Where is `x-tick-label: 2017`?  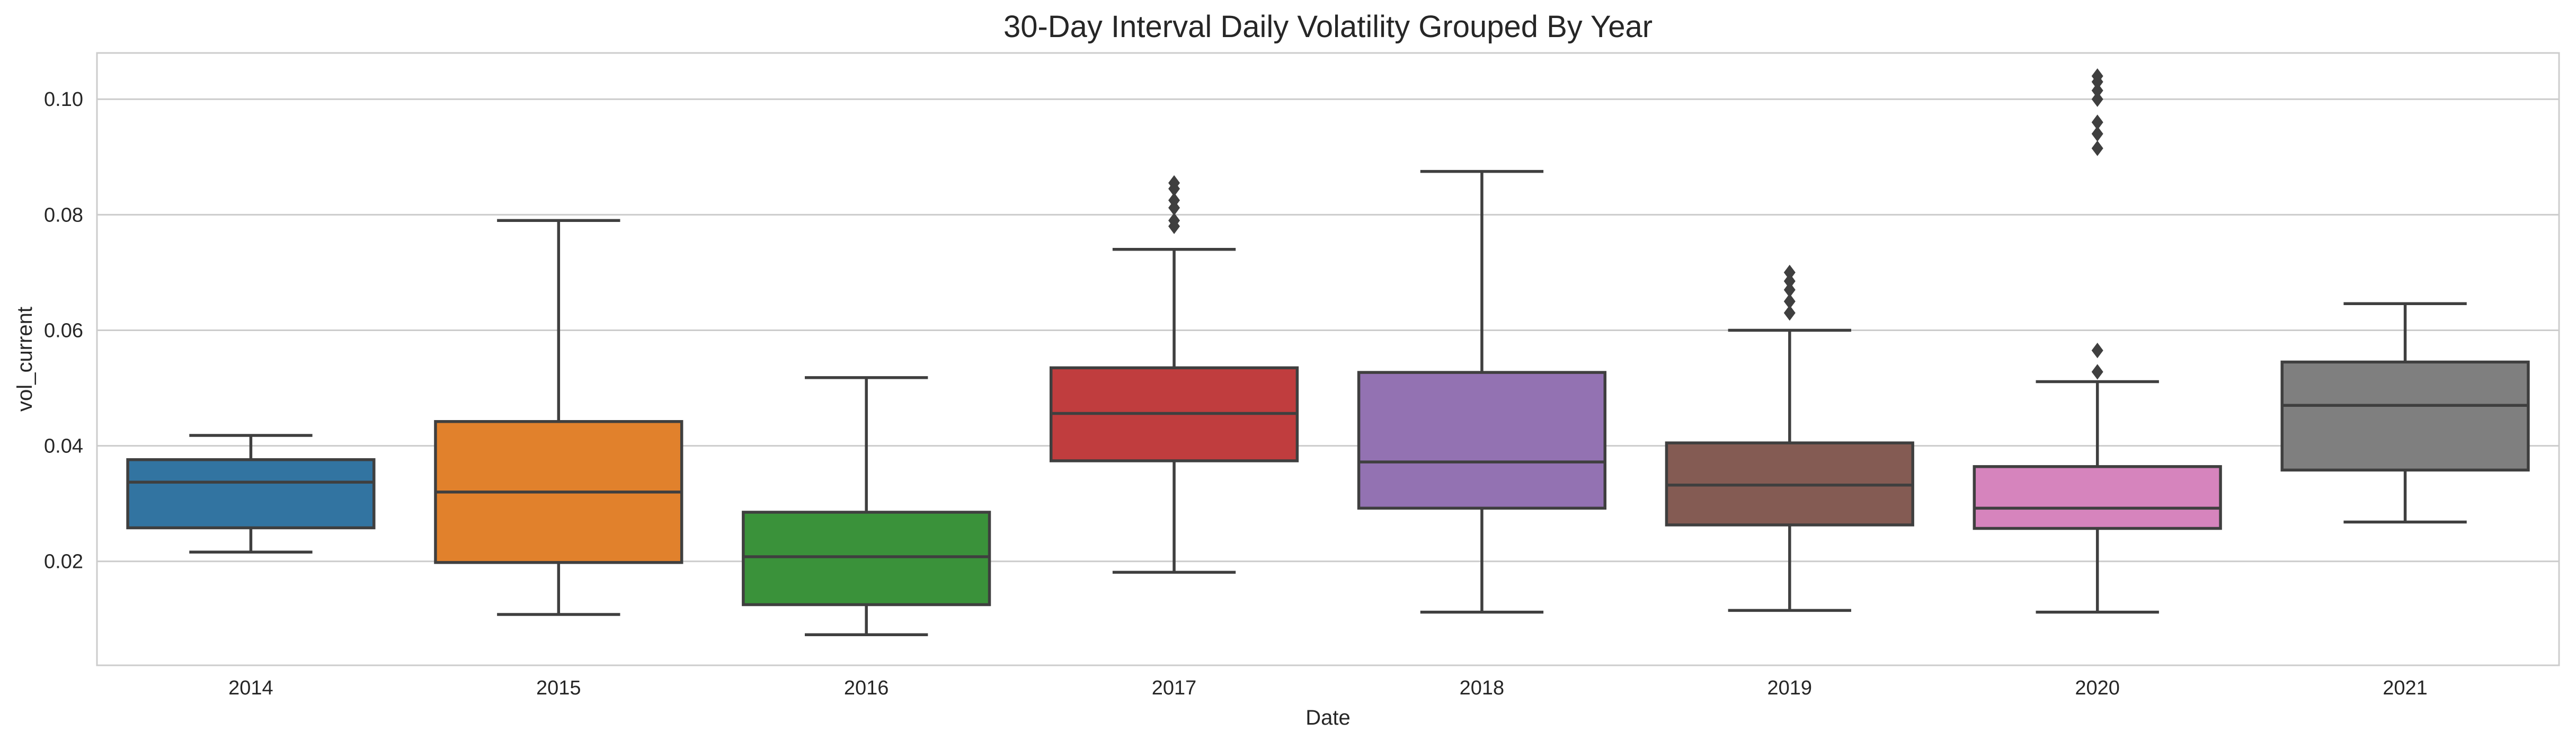
x-tick-label: 2017 is located at coordinates (1174, 688).